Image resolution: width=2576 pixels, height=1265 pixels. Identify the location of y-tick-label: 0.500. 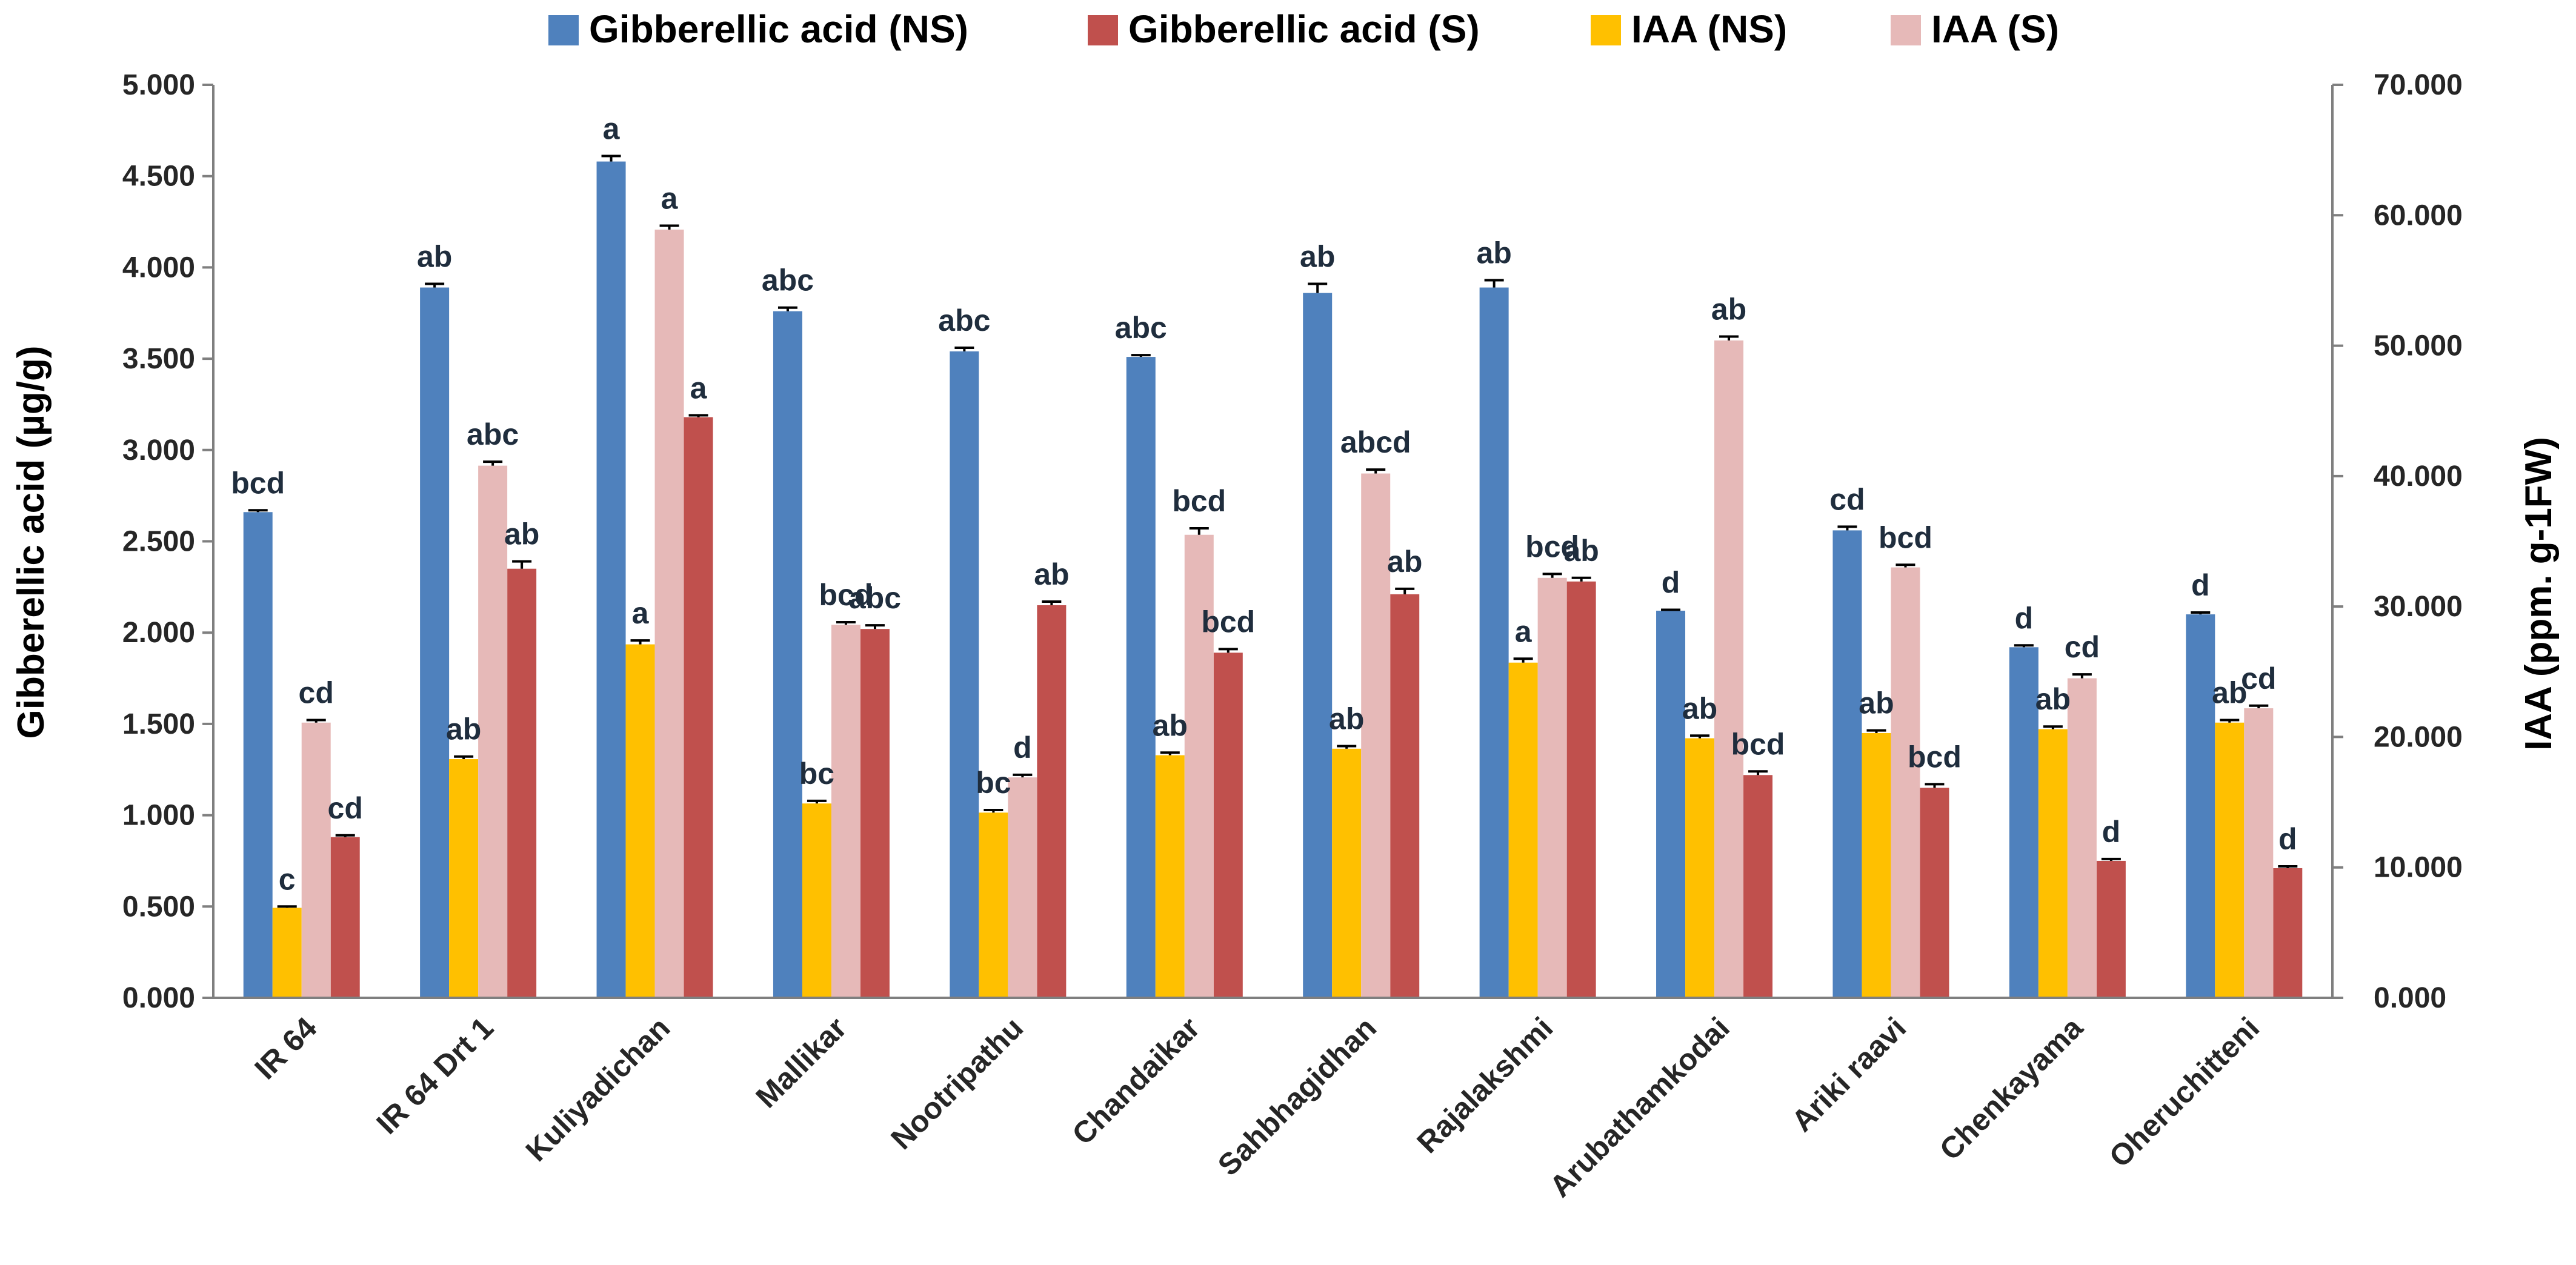
(158, 907).